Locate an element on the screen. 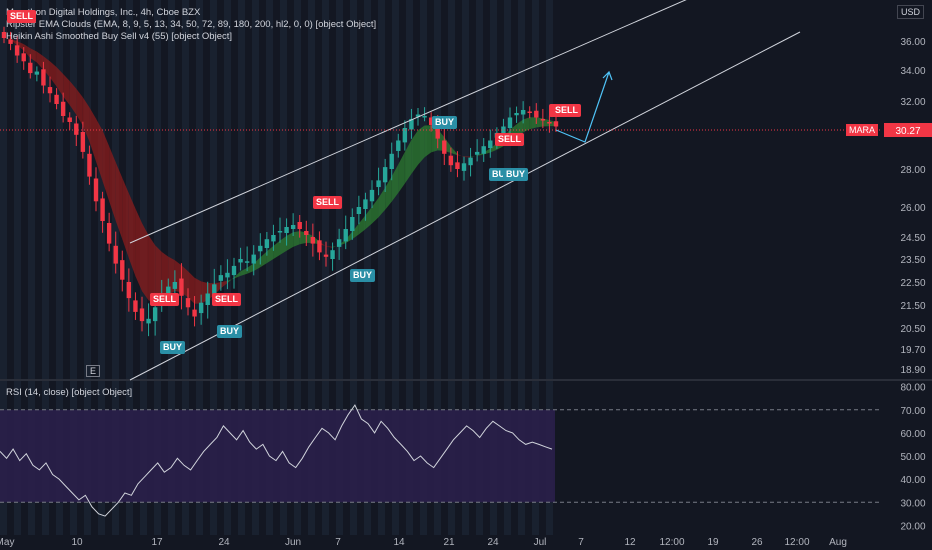 This screenshot has width=932, height=550. projection-arrow is located at coordinates (582, 107).